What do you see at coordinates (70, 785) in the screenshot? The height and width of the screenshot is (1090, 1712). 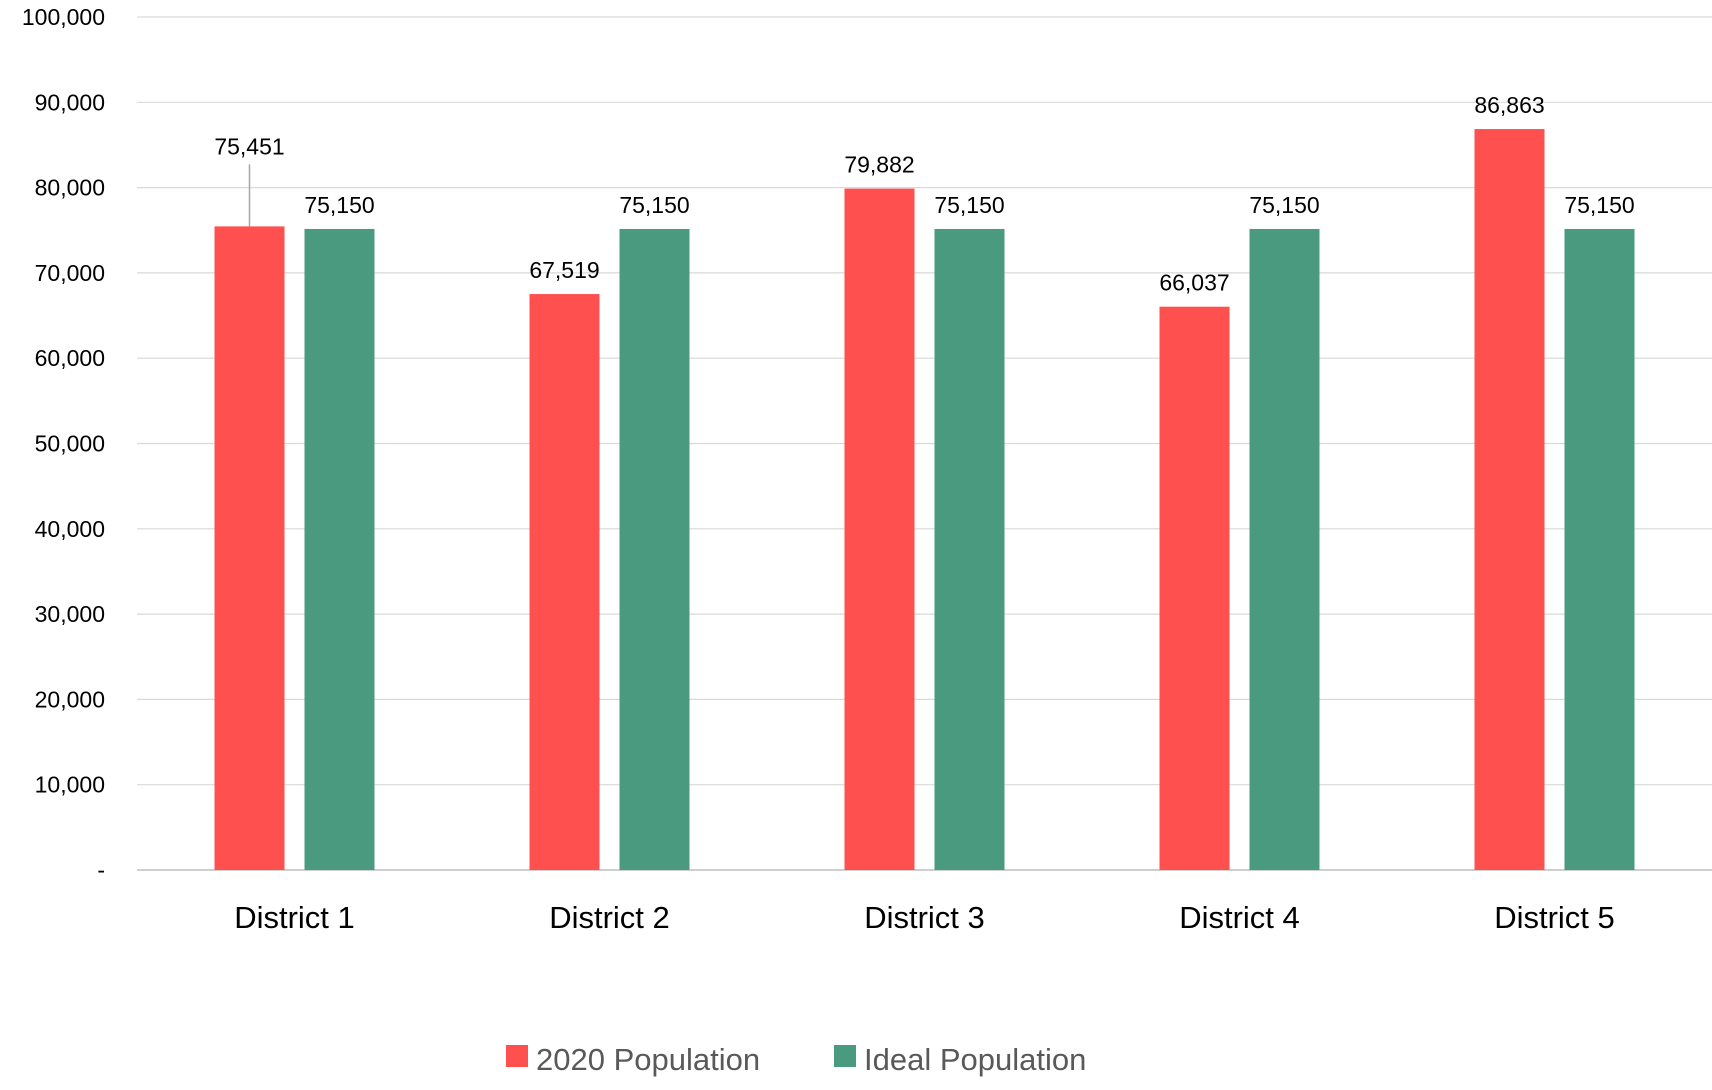 I see `y-tick-label: 10,000` at bounding box center [70, 785].